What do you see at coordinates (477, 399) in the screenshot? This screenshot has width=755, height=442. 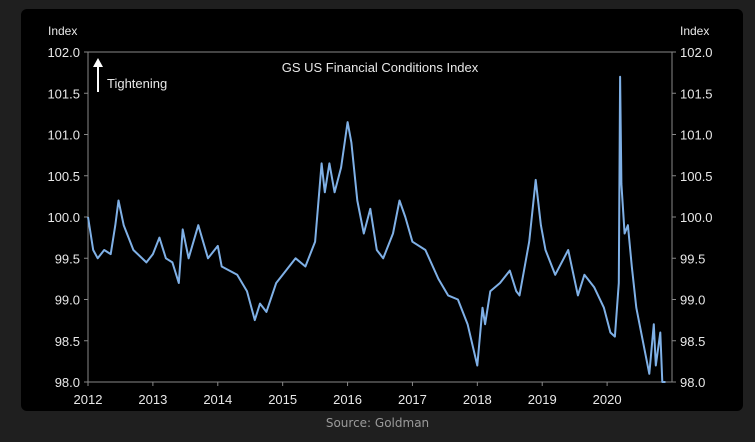 I see `x-tick-label: 2018` at bounding box center [477, 399].